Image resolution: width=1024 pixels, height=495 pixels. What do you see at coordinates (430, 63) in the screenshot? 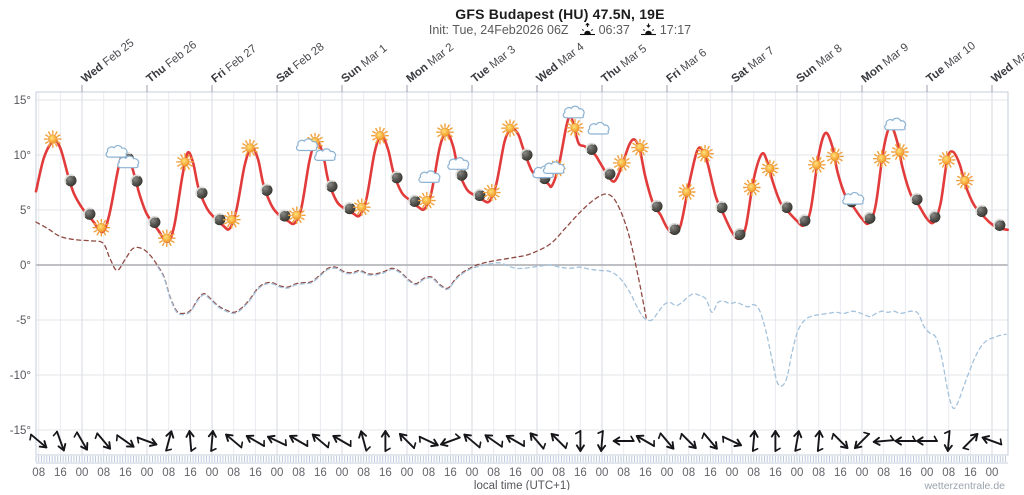
I see `svg-text: Mon Mar 2` at bounding box center [430, 63].